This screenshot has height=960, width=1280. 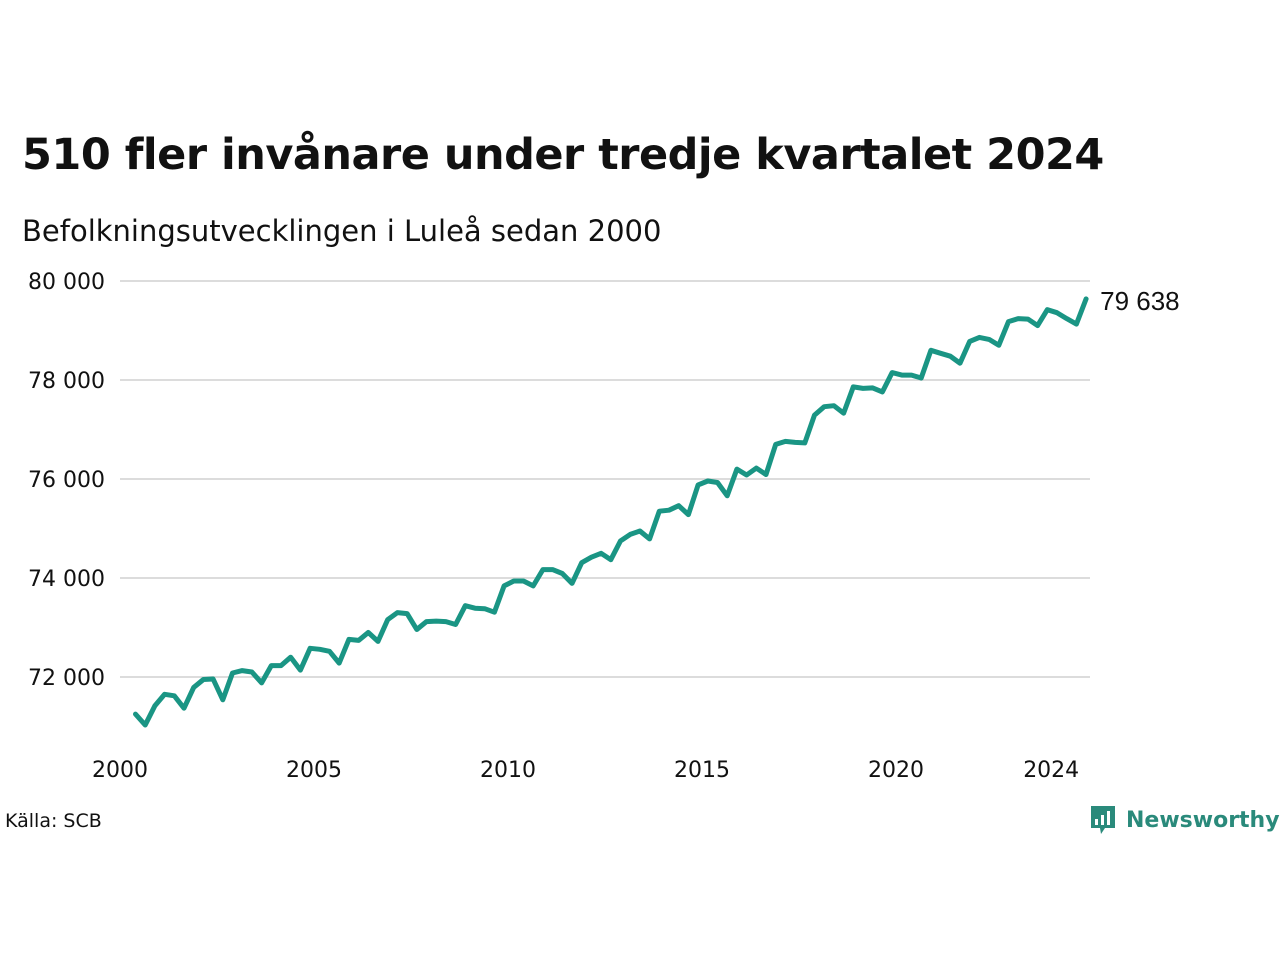 I want to click on x-tick-label: 2015, so click(x=702, y=770).